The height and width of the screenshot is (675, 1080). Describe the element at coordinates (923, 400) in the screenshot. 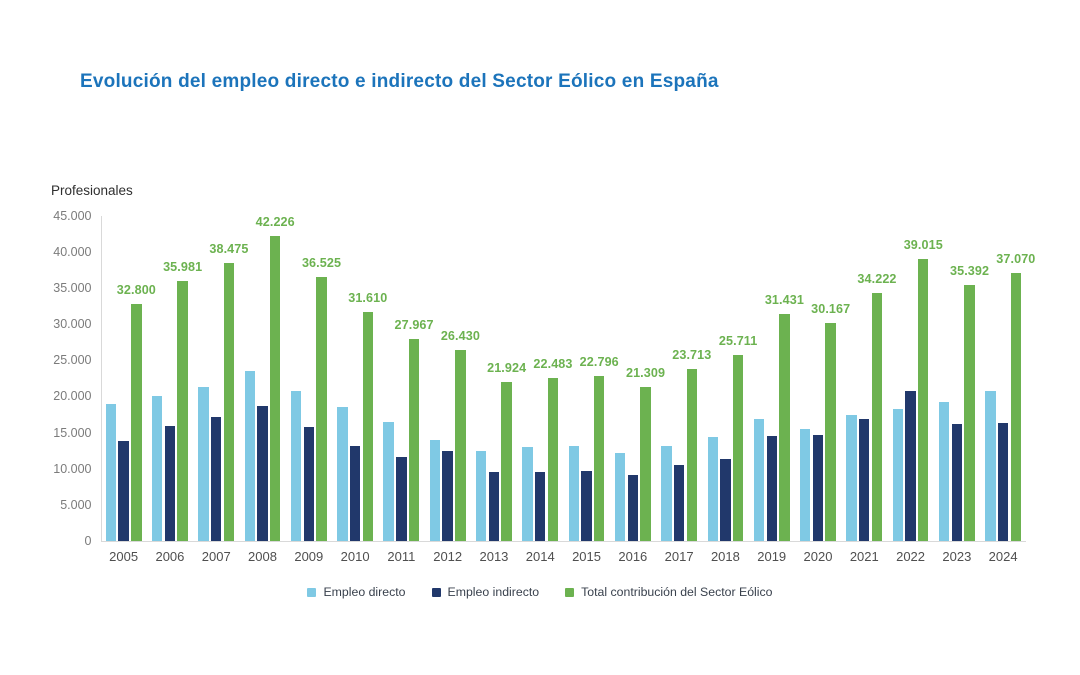

I see `bar-2022-total-contribuci-n-del-sector-e-lico` at that location.